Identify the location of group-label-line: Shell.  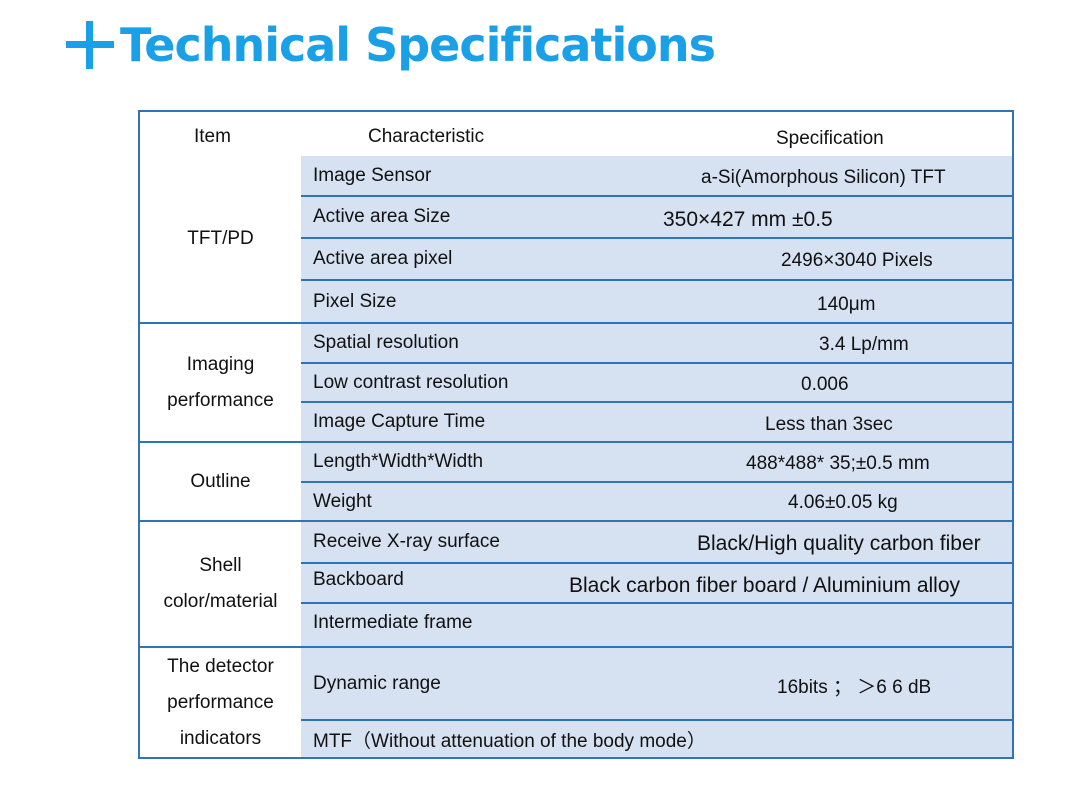
(220, 565).